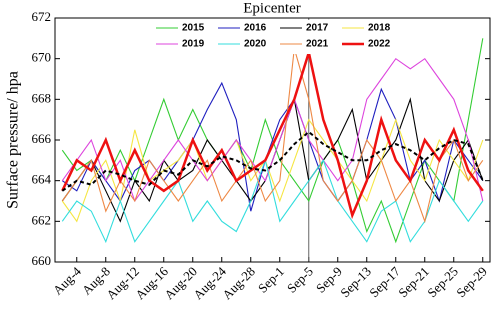  I want to click on legend-box, so click(276, 37).